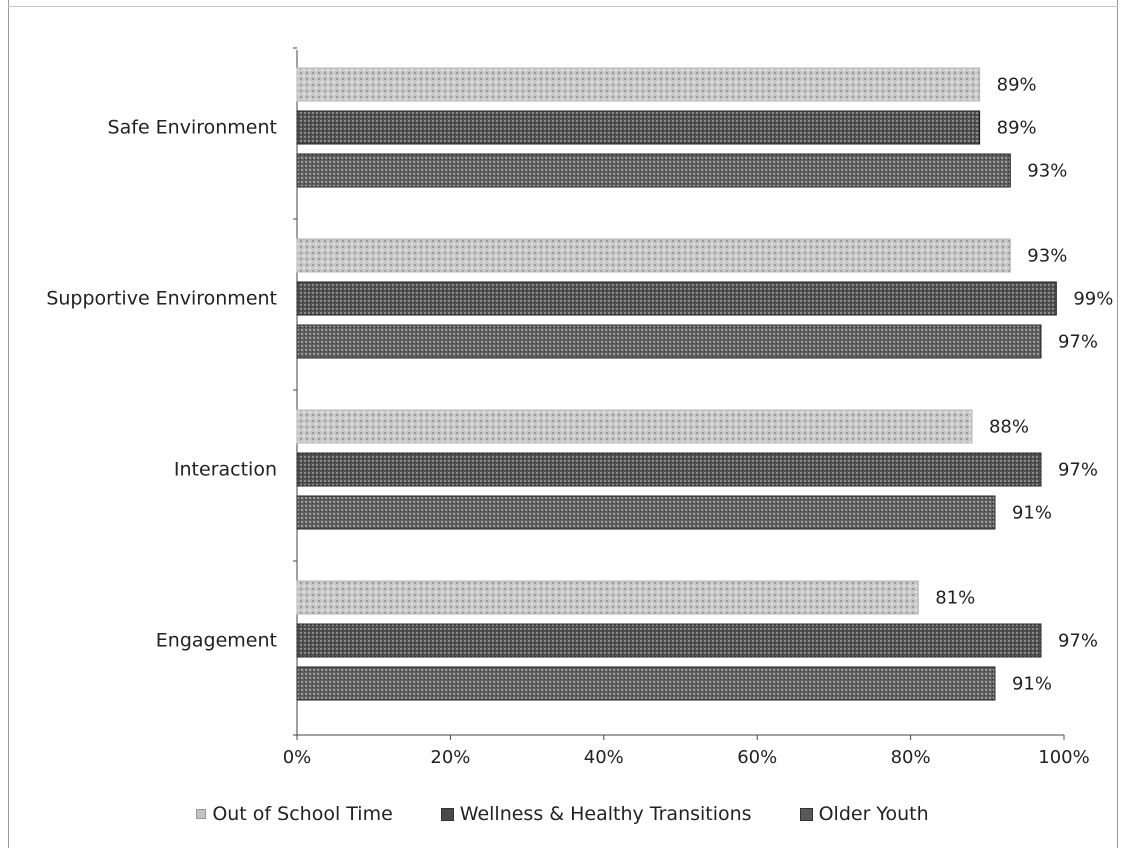 The width and height of the screenshot is (1125, 848). Describe the element at coordinates (607, 597) in the screenshot. I see `bar-out-of-school-time-engagement` at that location.